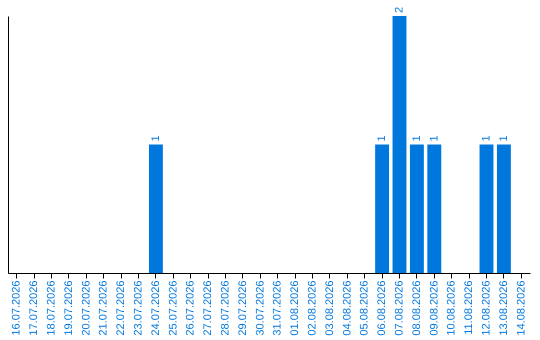 The width and height of the screenshot is (540, 340). What do you see at coordinates (173, 308) in the screenshot?
I see `x-tick-label: 25.07.2026` at bounding box center [173, 308].